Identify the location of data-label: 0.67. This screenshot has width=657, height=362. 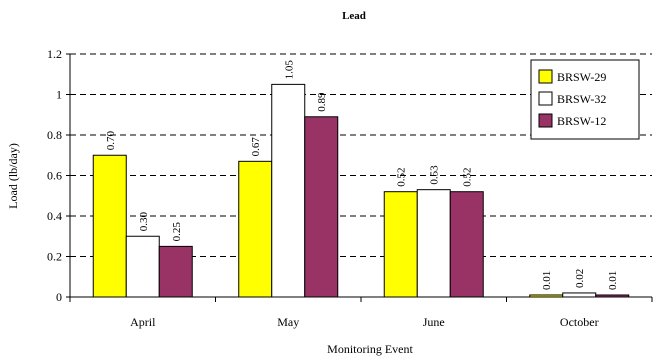
(256, 147).